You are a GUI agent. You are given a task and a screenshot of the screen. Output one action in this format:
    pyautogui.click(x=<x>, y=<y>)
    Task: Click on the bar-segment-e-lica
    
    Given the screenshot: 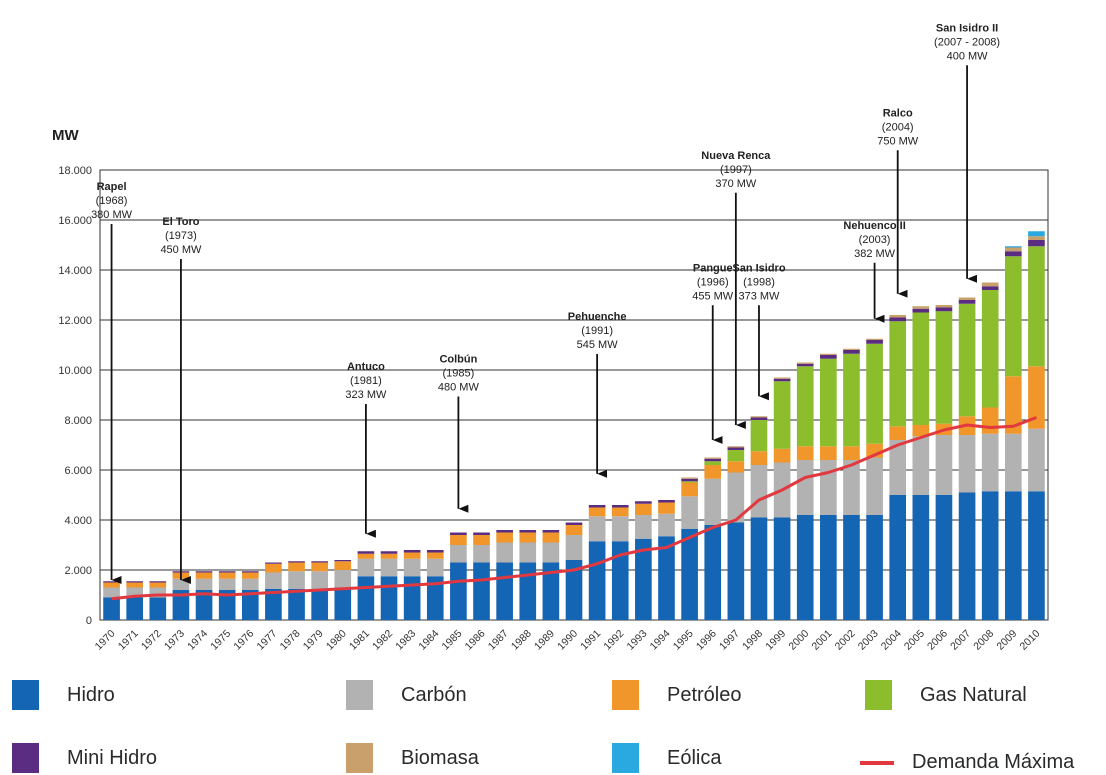 What is the action you would take?
    pyautogui.click(x=1036, y=234)
    